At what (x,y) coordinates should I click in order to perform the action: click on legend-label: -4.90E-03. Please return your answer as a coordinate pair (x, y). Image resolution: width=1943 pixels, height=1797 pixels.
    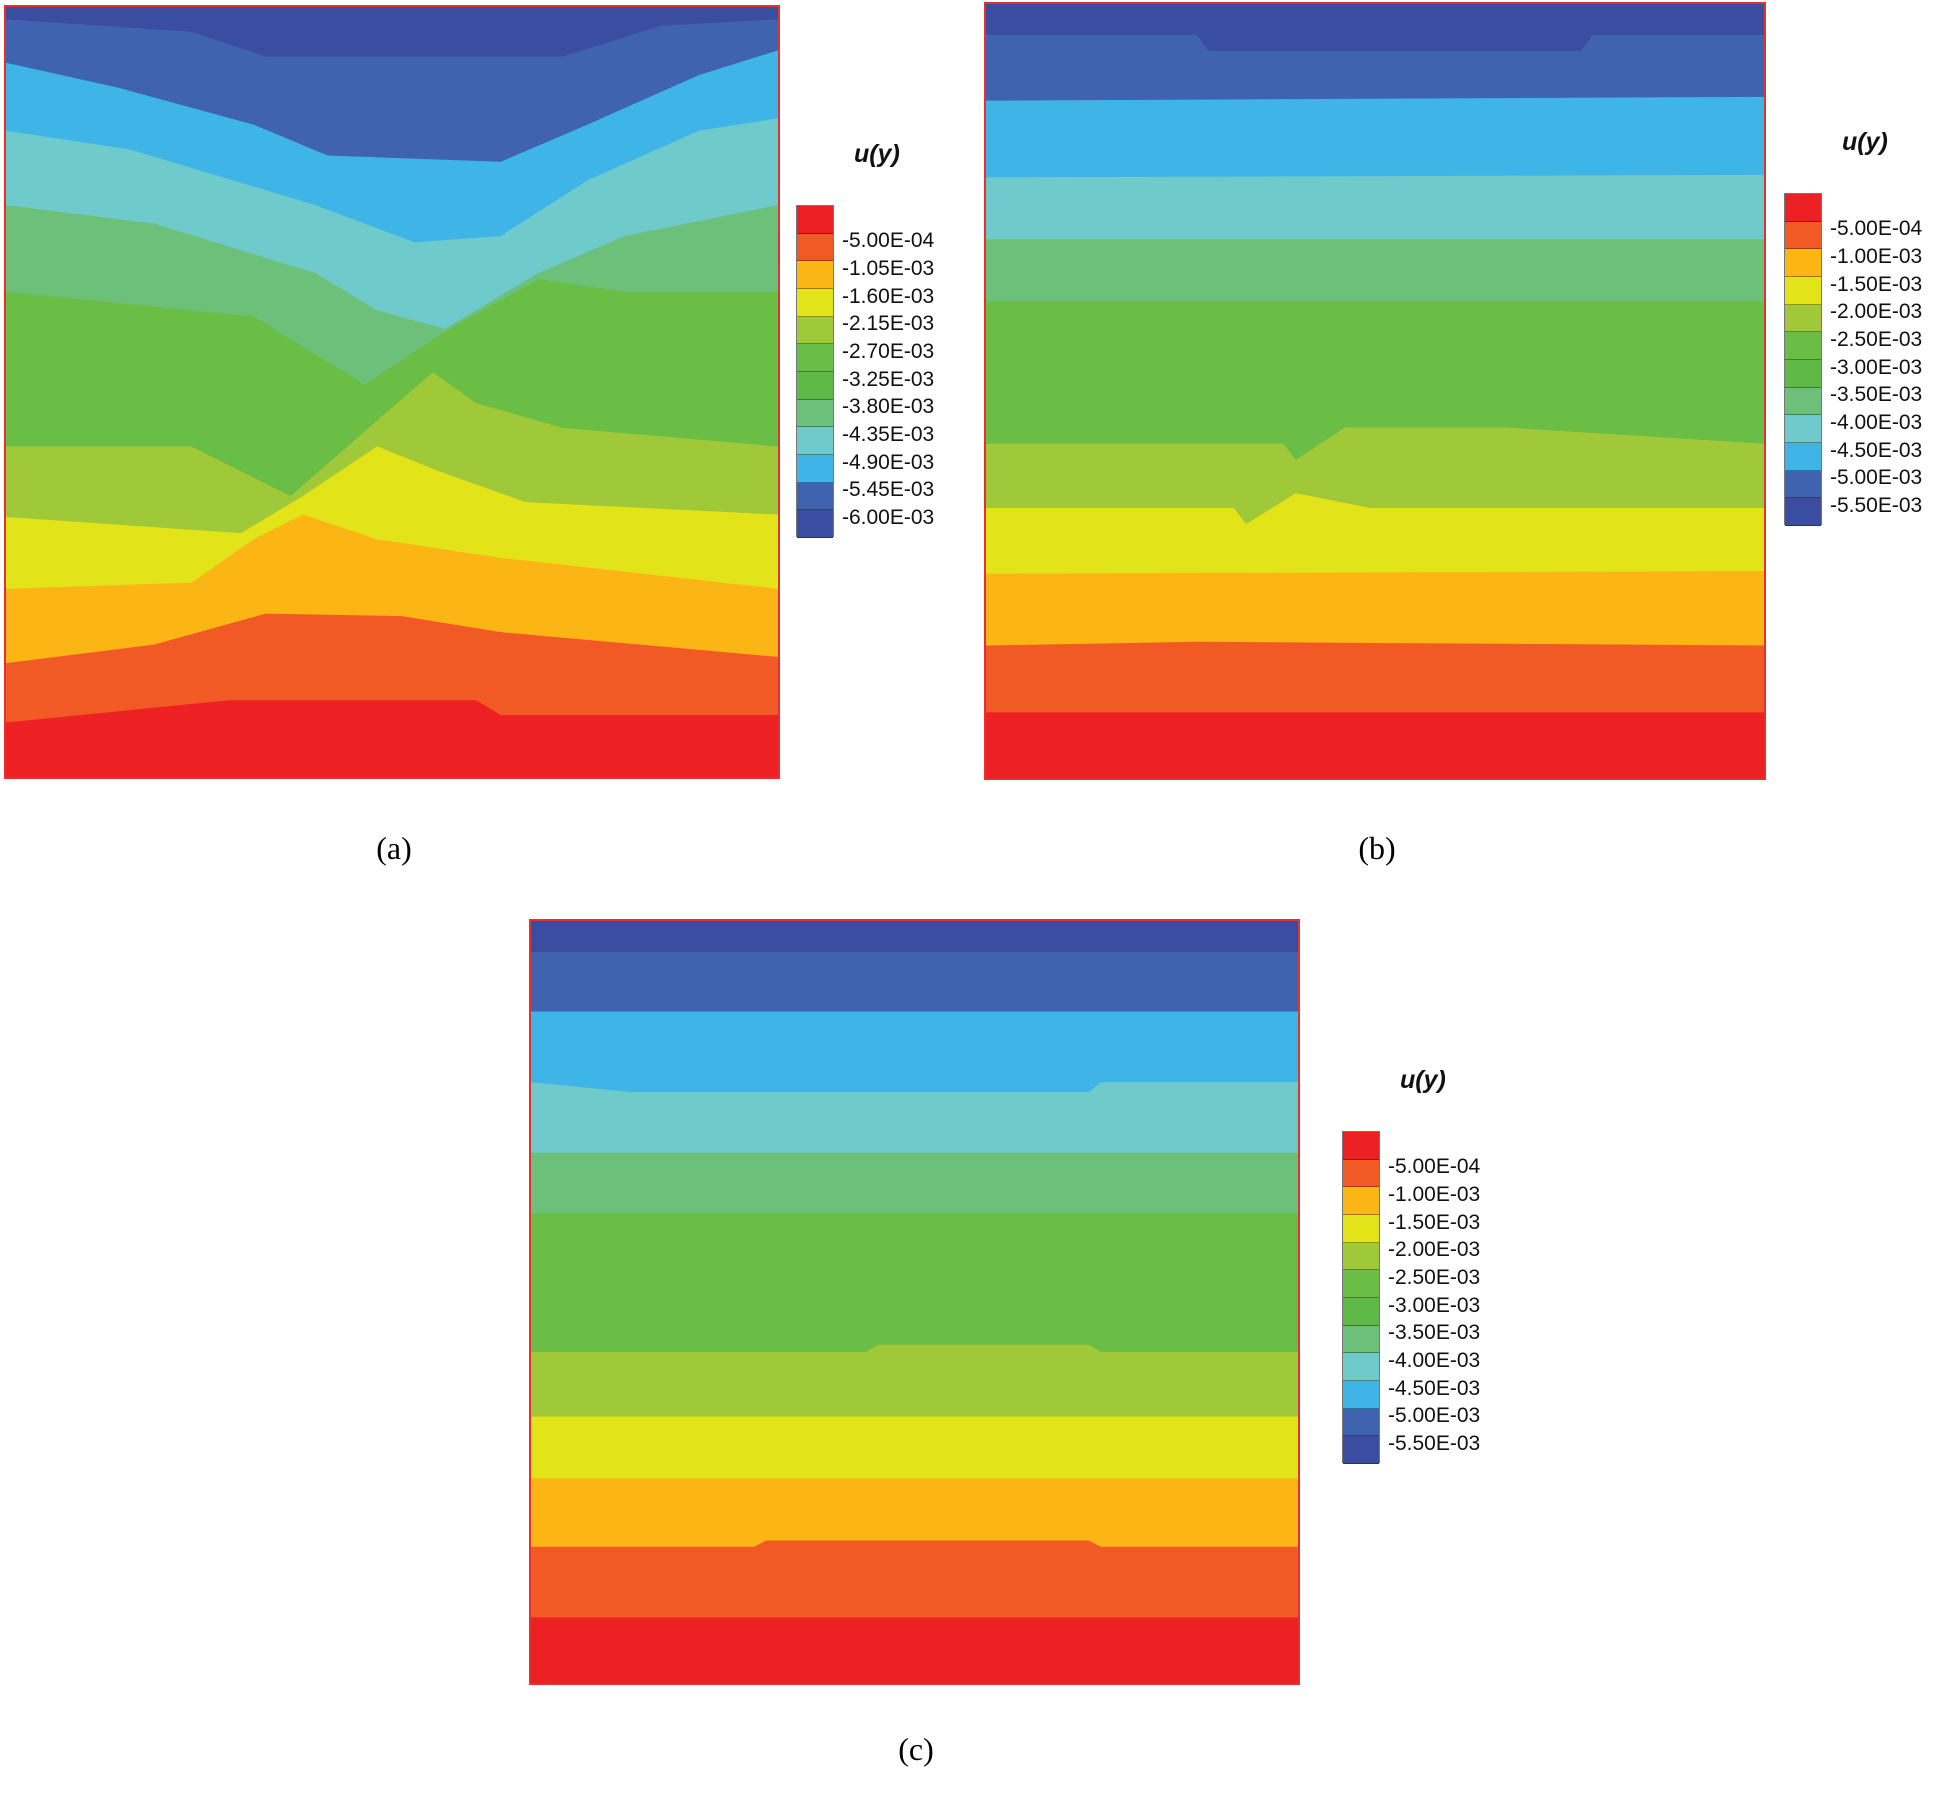
    Looking at the image, I should click on (888, 462).